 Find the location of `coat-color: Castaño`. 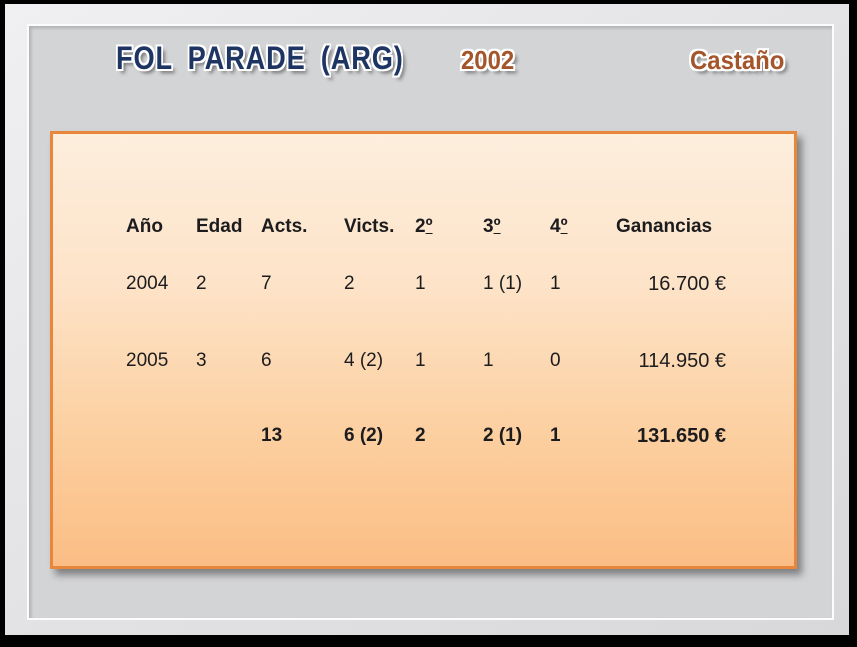

coat-color: Castaño is located at coordinates (737, 60).